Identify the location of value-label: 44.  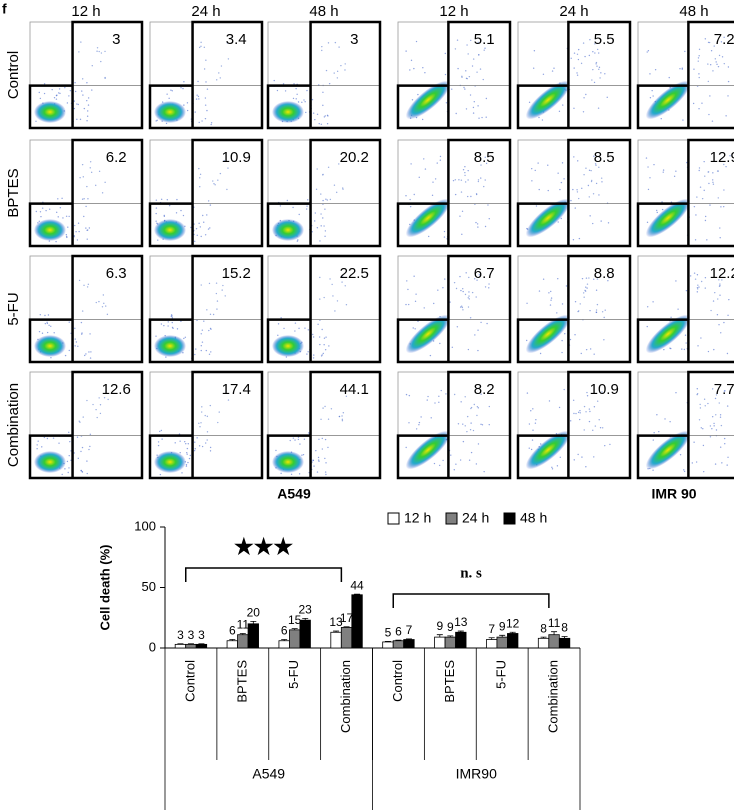
(357, 585).